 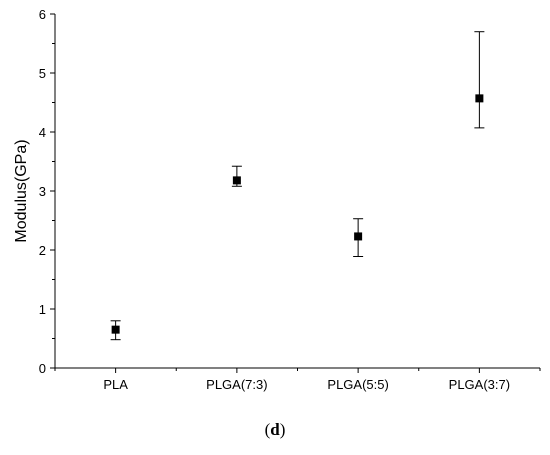 What do you see at coordinates (21, 190) in the screenshot?
I see `y-axis-label: Modulus(GPa)` at bounding box center [21, 190].